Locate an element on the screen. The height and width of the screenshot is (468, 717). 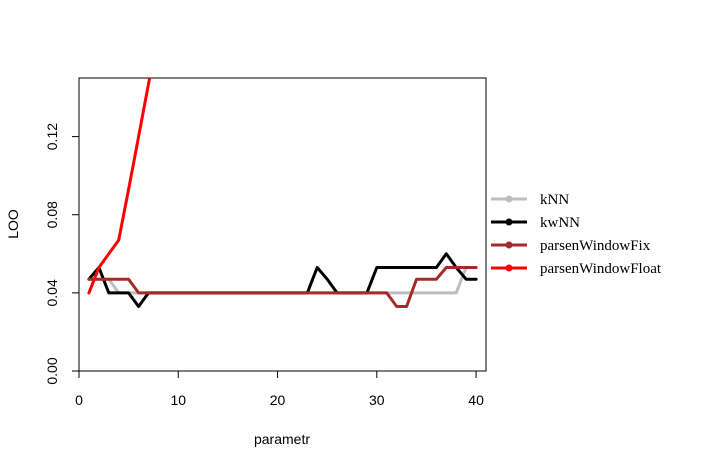
y-tick-label-0-12: 0.12 is located at coordinates (52, 136).